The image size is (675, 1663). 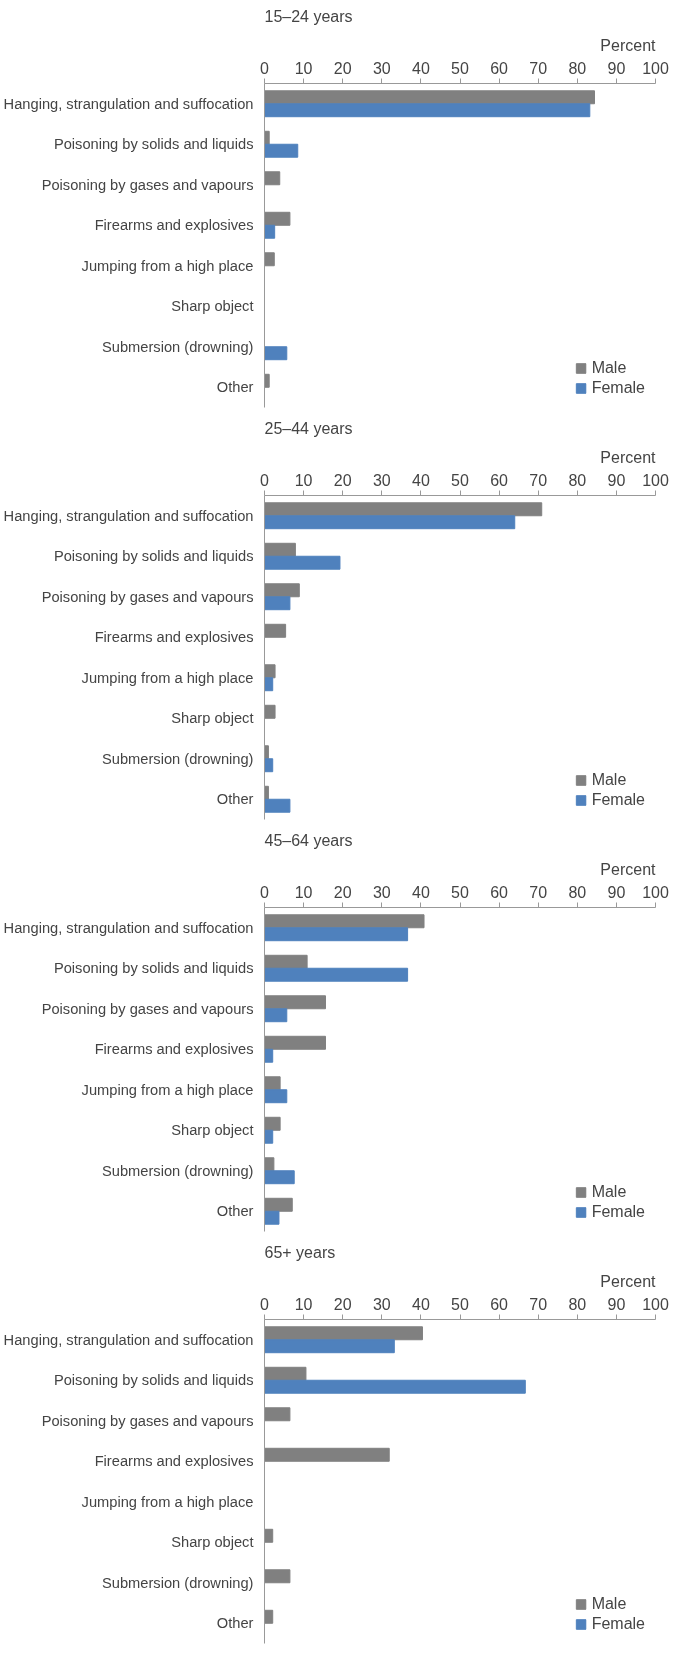 I want to click on chart-title: 45–64 years, so click(x=308, y=840).